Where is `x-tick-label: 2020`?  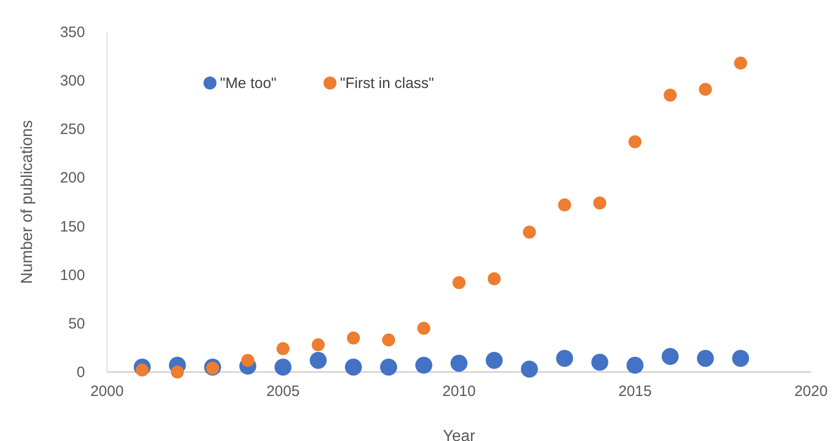 x-tick-label: 2020 is located at coordinates (811, 391).